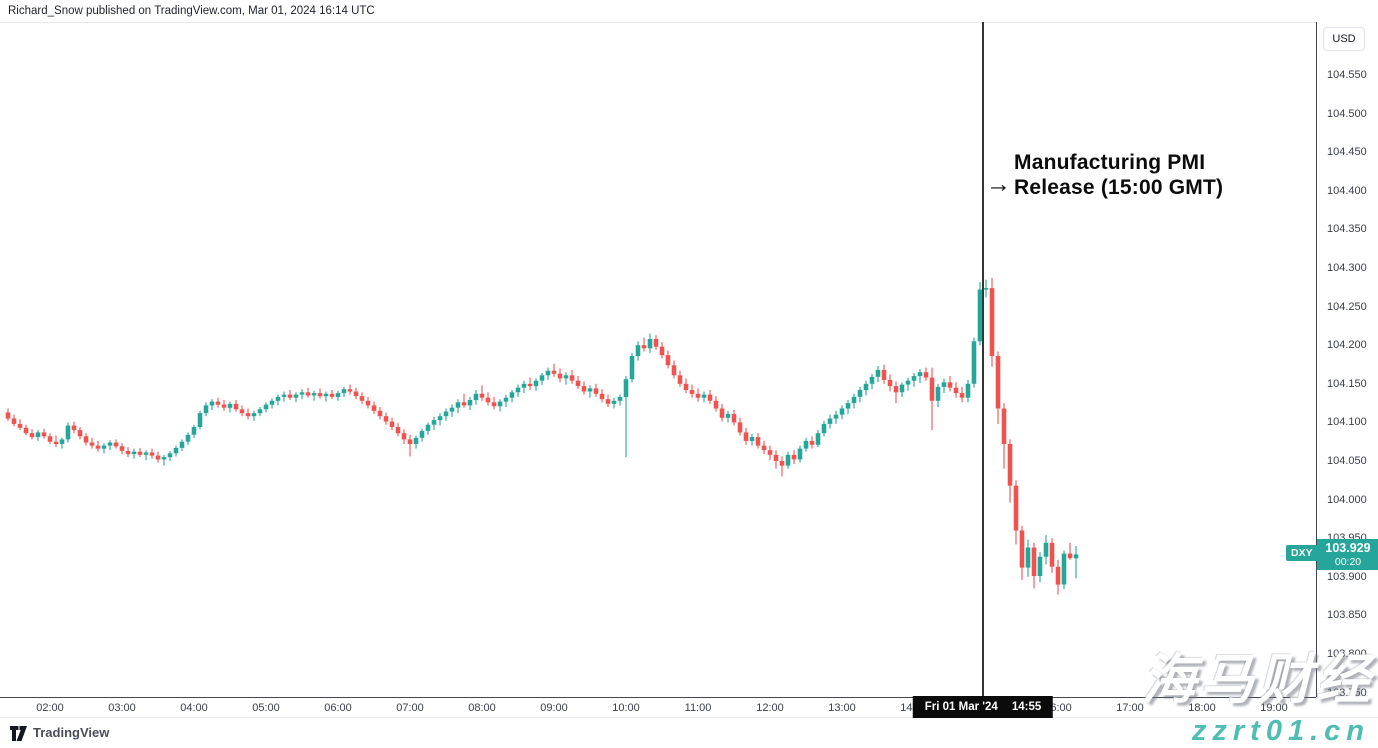  What do you see at coordinates (1347, 576) in the screenshot?
I see `price-tick-label: 103.900` at bounding box center [1347, 576].